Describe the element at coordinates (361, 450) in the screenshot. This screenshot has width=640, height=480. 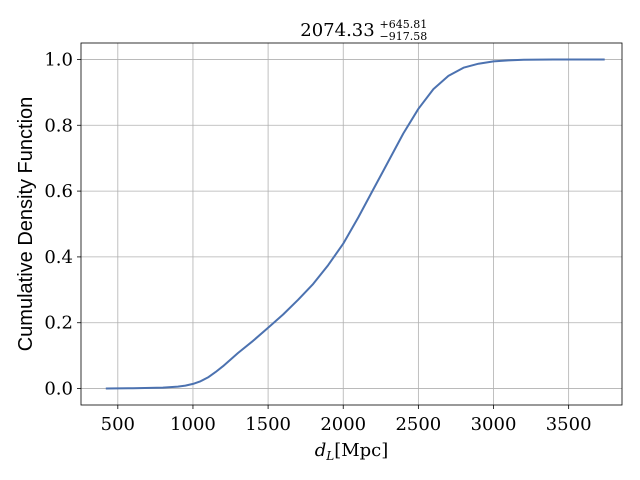
I see `x-axis-label-unit: [Mpc]` at that location.